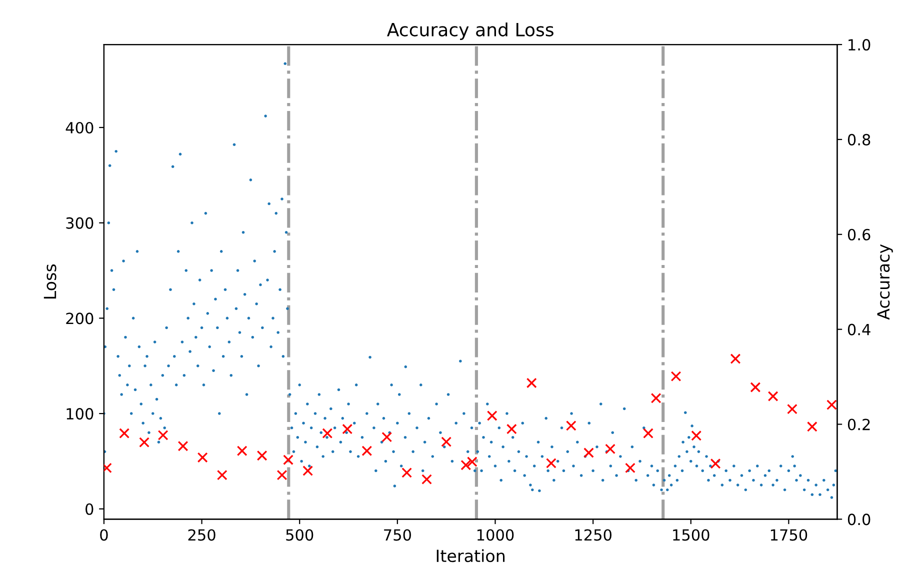  Describe the element at coordinates (470, 31) in the screenshot. I see `chart-title: Accuracy and Loss` at that location.